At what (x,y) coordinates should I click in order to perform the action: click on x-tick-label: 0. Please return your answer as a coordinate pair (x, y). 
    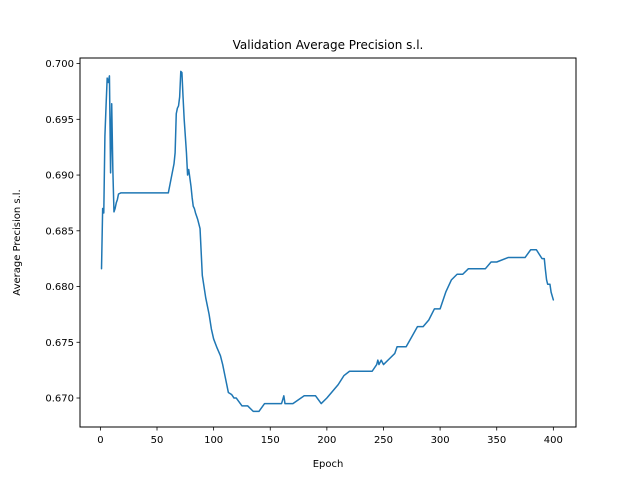
    Looking at the image, I should click on (100, 440).